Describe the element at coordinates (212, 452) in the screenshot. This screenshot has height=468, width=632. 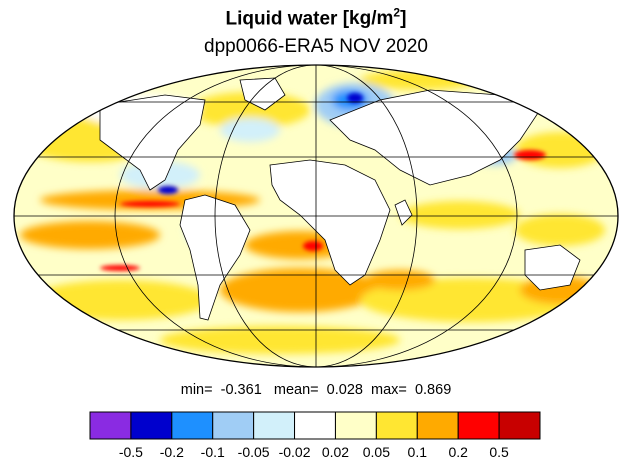
I see `colorbar-tick-label: -0.1` at that location.